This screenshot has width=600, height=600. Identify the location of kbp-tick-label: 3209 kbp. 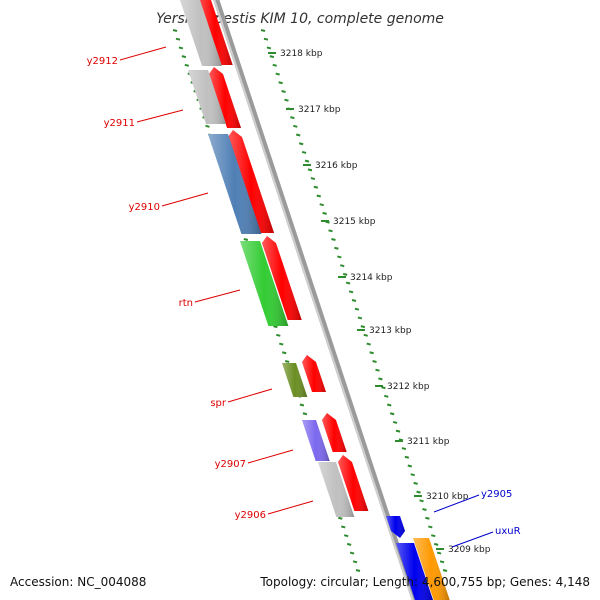
(469, 550).